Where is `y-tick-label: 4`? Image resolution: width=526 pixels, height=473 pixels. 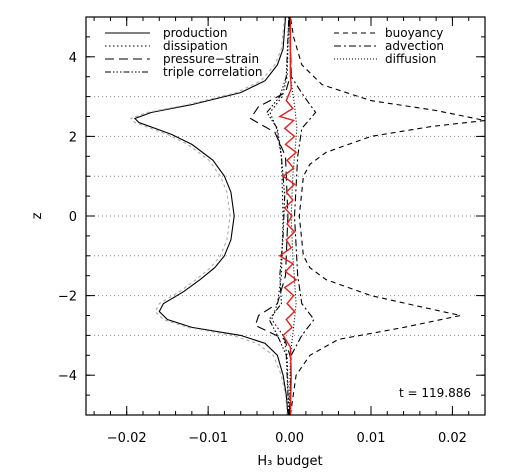 y-tick-label: 4 is located at coordinates (73, 58).